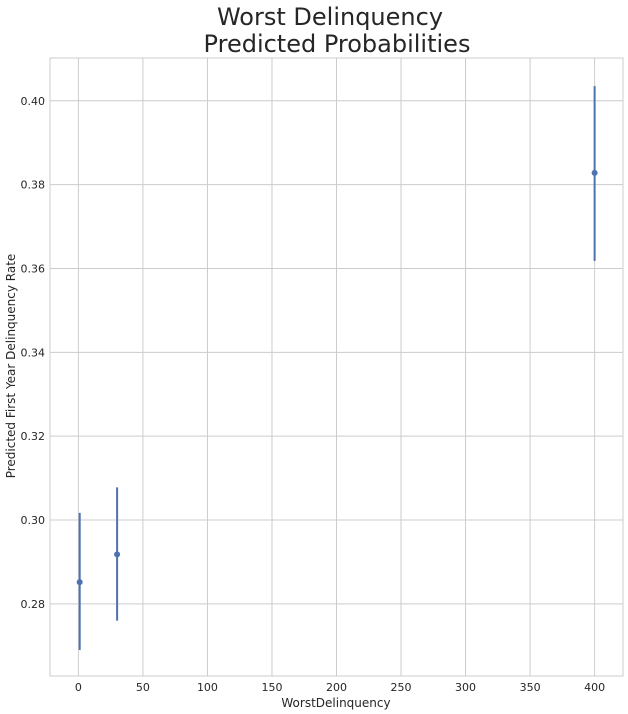 The width and height of the screenshot is (628, 714). Describe the element at coordinates (33, 436) in the screenshot. I see `y-tick-label: 0.32` at that location.